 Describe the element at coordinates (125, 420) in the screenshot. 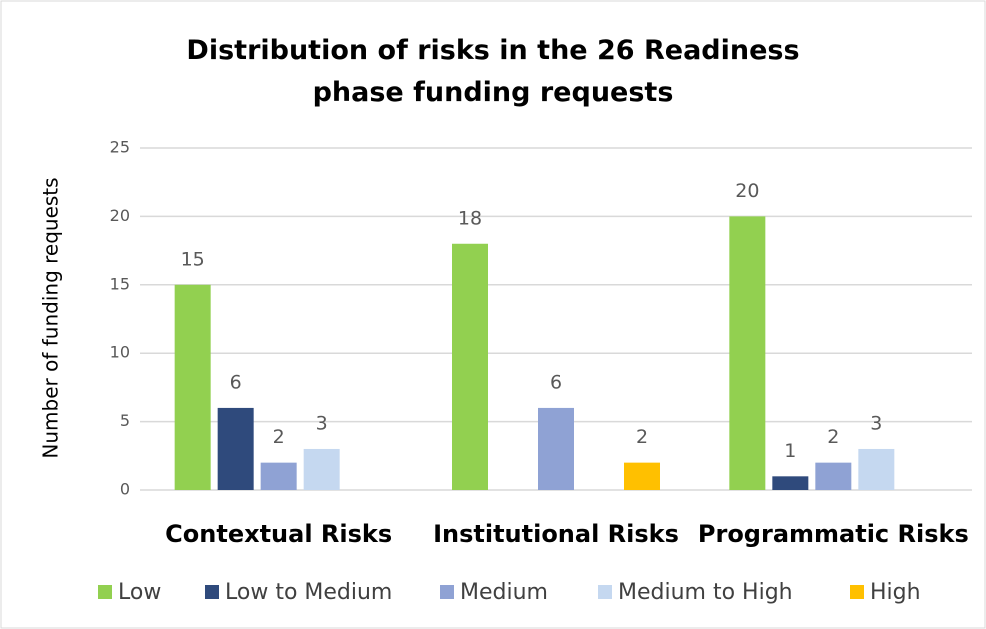

I see `y-tick-label: 5` at that location.